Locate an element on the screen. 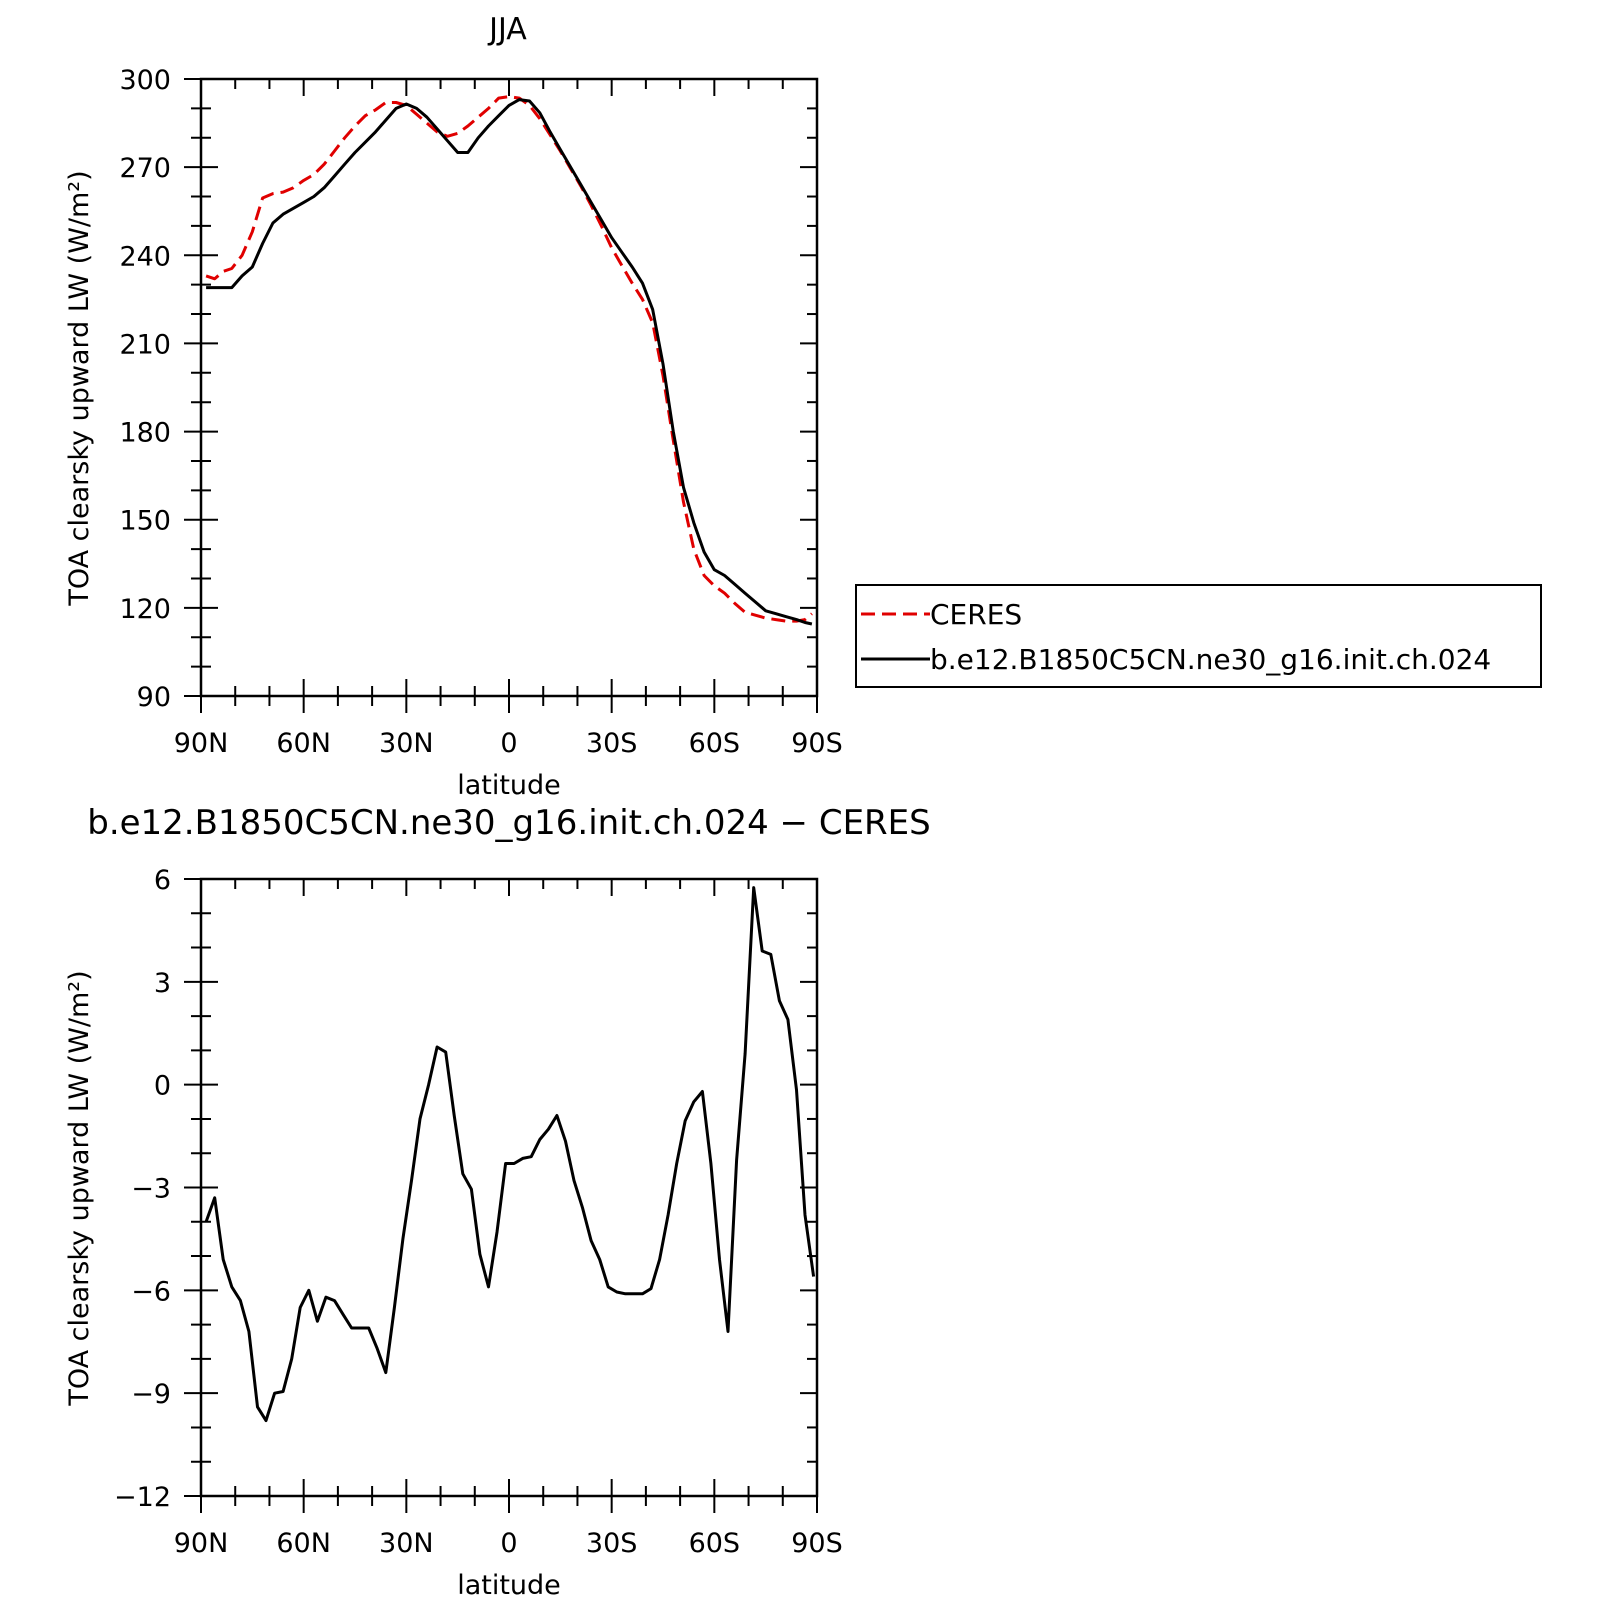 The width and height of the screenshot is (1600, 1603). top-x-axis-label: latitude is located at coordinates (509, 785).